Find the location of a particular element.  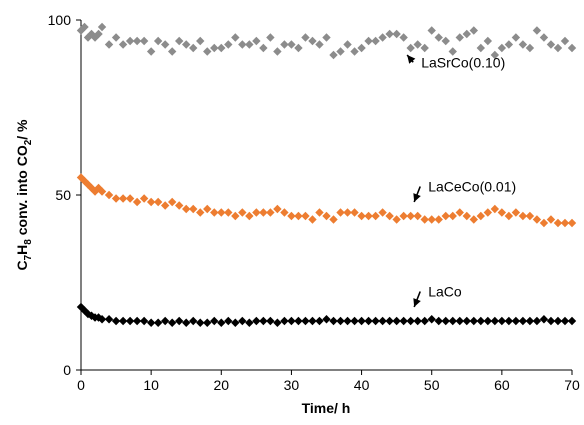

y-title-part-c: conv. into CO is located at coordinates (22, 192).